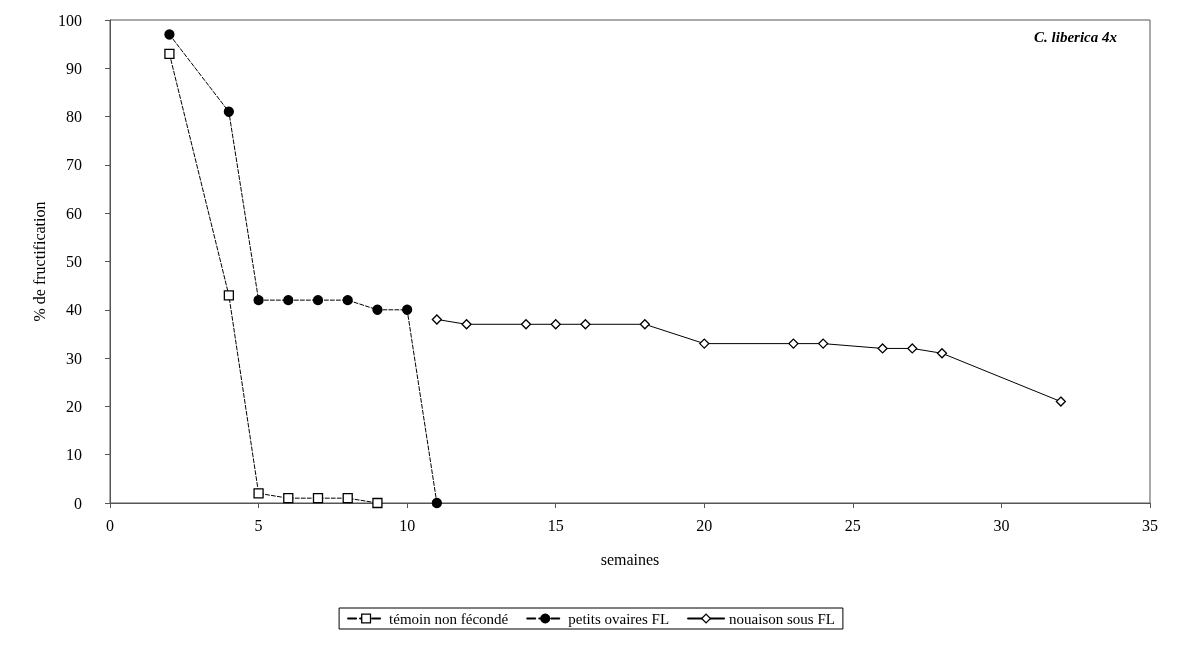 The height and width of the screenshot is (659, 1182). What do you see at coordinates (110, 525) in the screenshot?
I see `x-tick-label: 0` at bounding box center [110, 525].